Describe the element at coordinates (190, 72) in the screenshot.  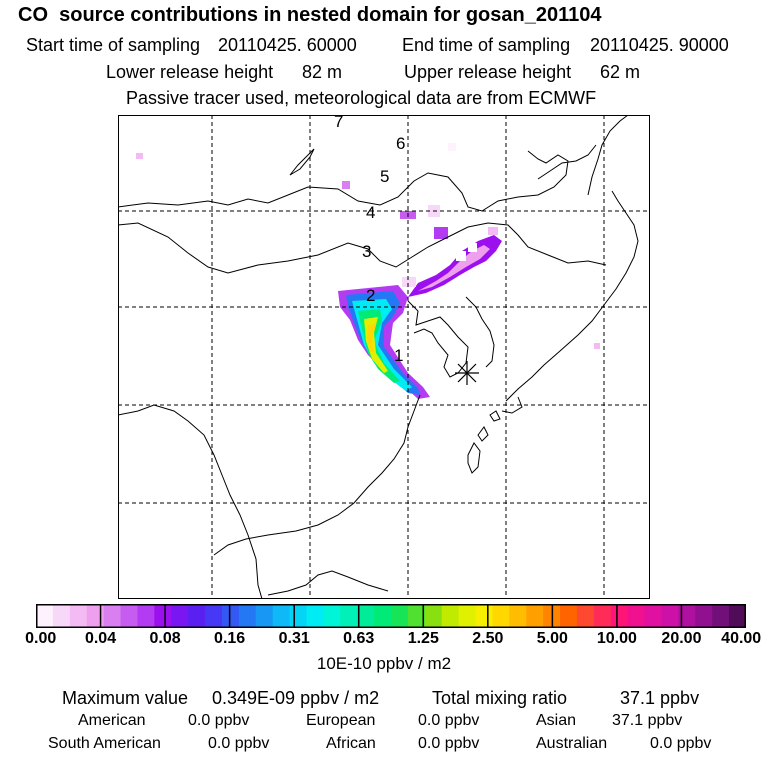
I see `lower-release-label: Lower release height` at that location.